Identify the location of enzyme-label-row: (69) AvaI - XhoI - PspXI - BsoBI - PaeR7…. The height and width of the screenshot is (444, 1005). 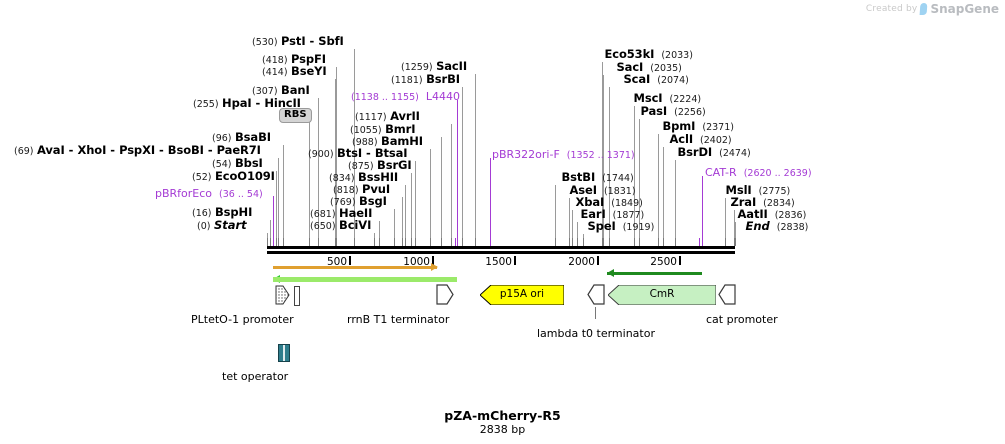
(137, 150).